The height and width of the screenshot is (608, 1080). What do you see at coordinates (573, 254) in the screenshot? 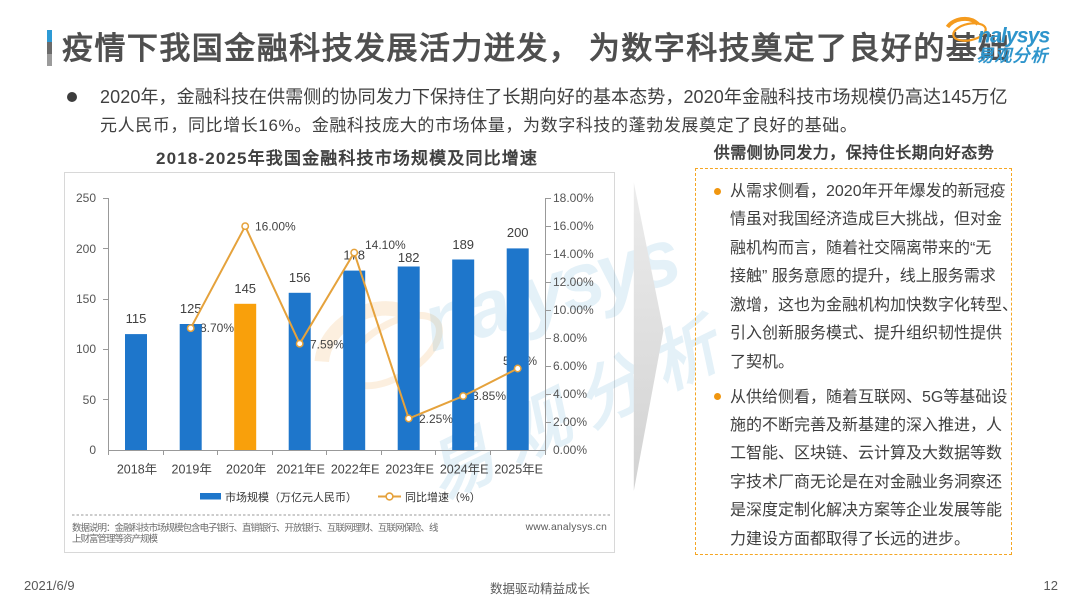
I see `svg-text: 14.00%` at bounding box center [573, 254].